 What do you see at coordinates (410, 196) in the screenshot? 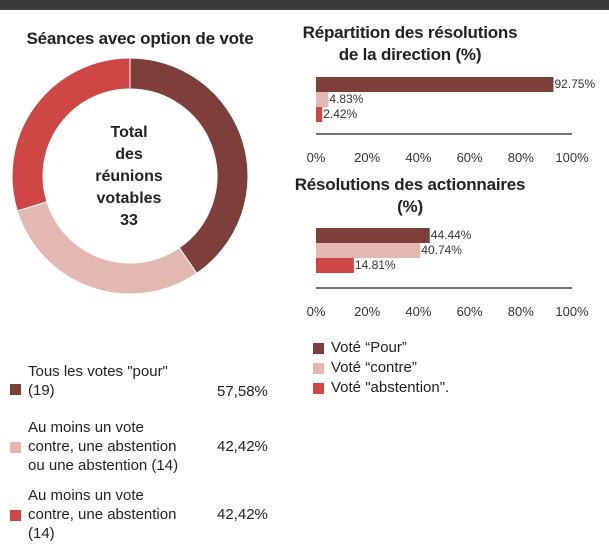
I see `shareholder-chart-title: Résolutions des actionnaires (%)` at bounding box center [410, 196].